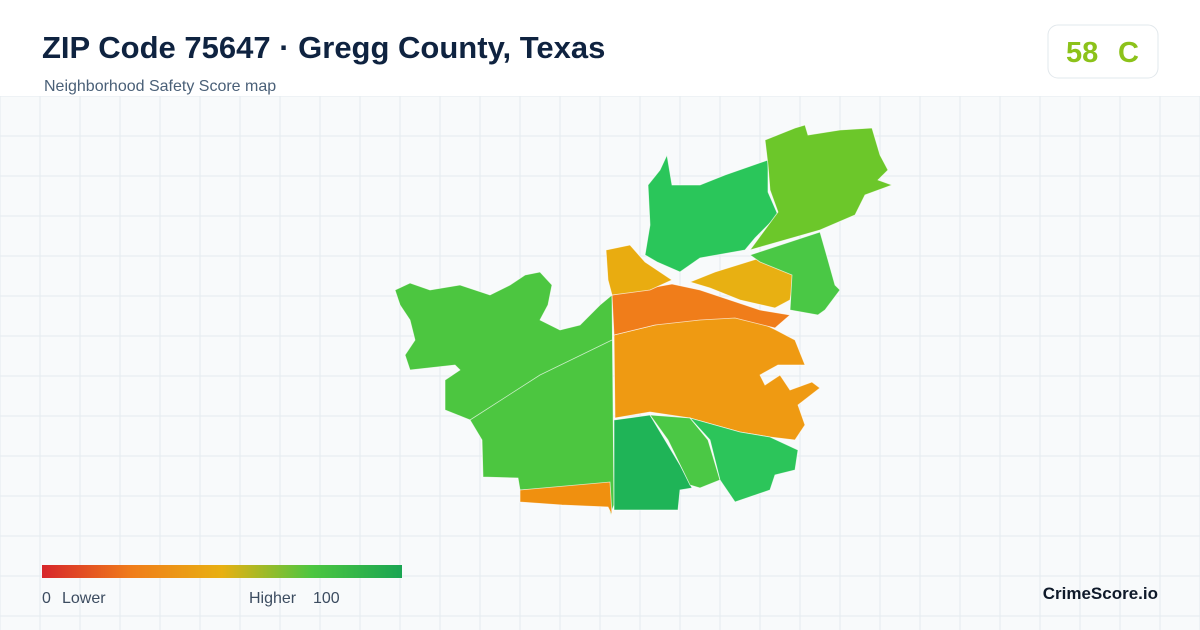 This screenshot has width=1200, height=630. Describe the element at coordinates (541, 380) in the screenshot. I see `region-border` at that location.